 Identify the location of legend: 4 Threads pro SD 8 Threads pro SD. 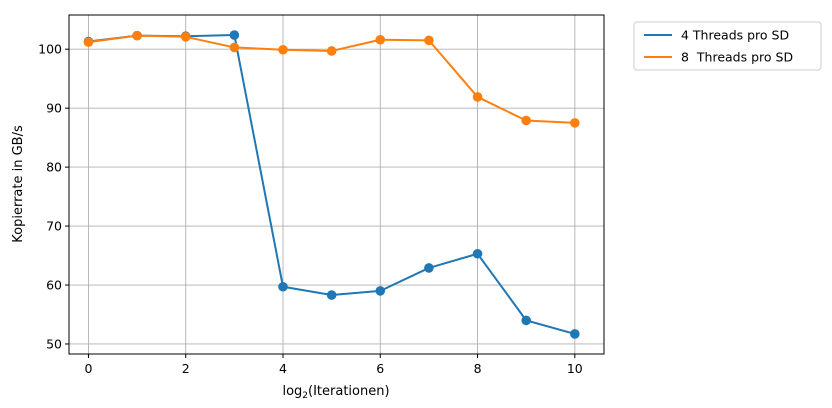
(727, 46).